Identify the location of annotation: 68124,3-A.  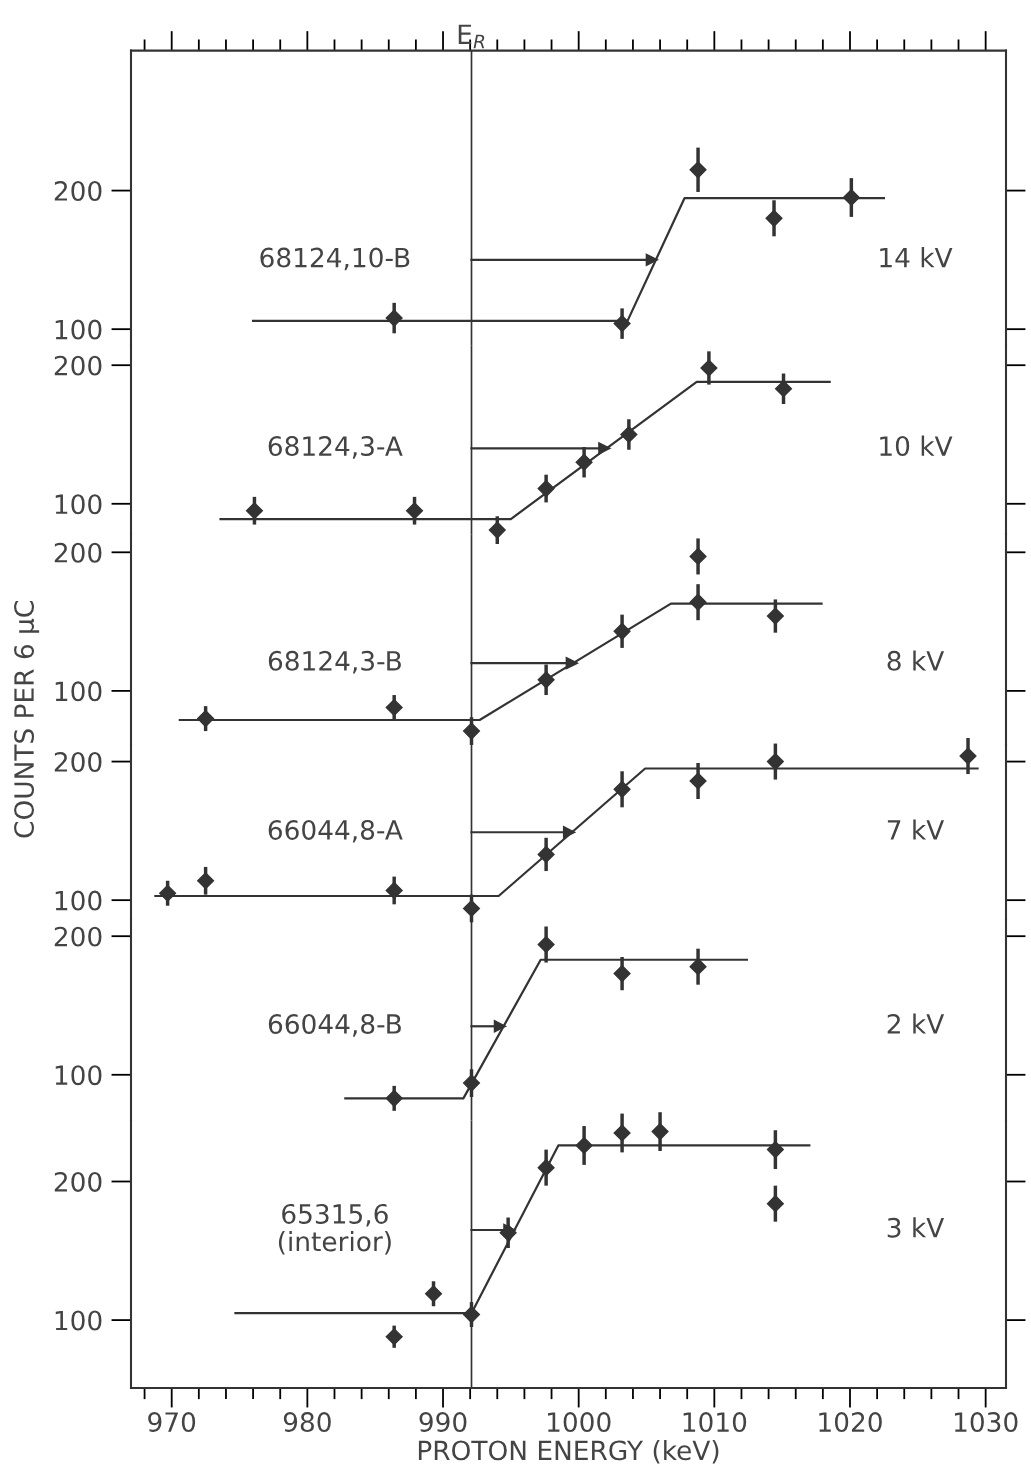
(335, 447).